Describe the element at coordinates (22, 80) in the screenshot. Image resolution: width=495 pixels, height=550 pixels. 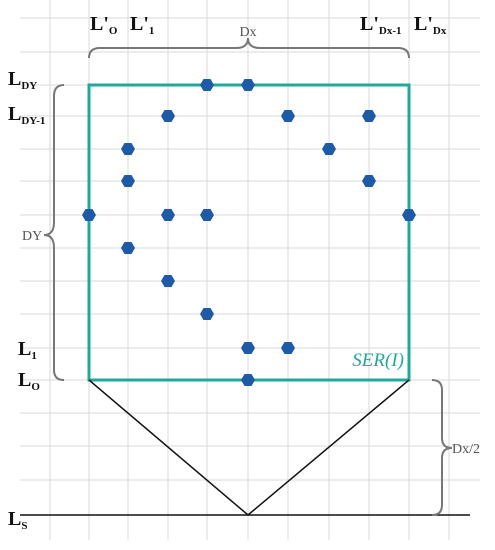
I see `left-label: LDY` at that location.